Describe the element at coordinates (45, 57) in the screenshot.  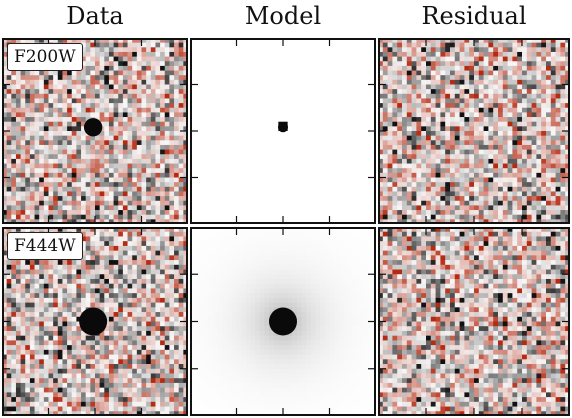
I see `filter-label: F200W` at that location.